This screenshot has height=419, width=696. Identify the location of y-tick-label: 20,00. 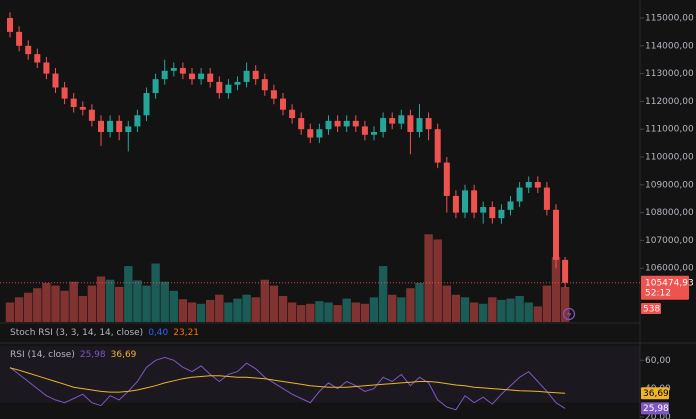
(658, 415).